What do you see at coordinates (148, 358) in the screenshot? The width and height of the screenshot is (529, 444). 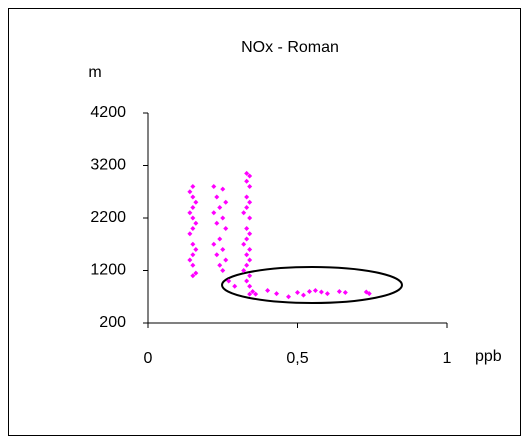 I see `x-tick-label: 0` at bounding box center [148, 358].